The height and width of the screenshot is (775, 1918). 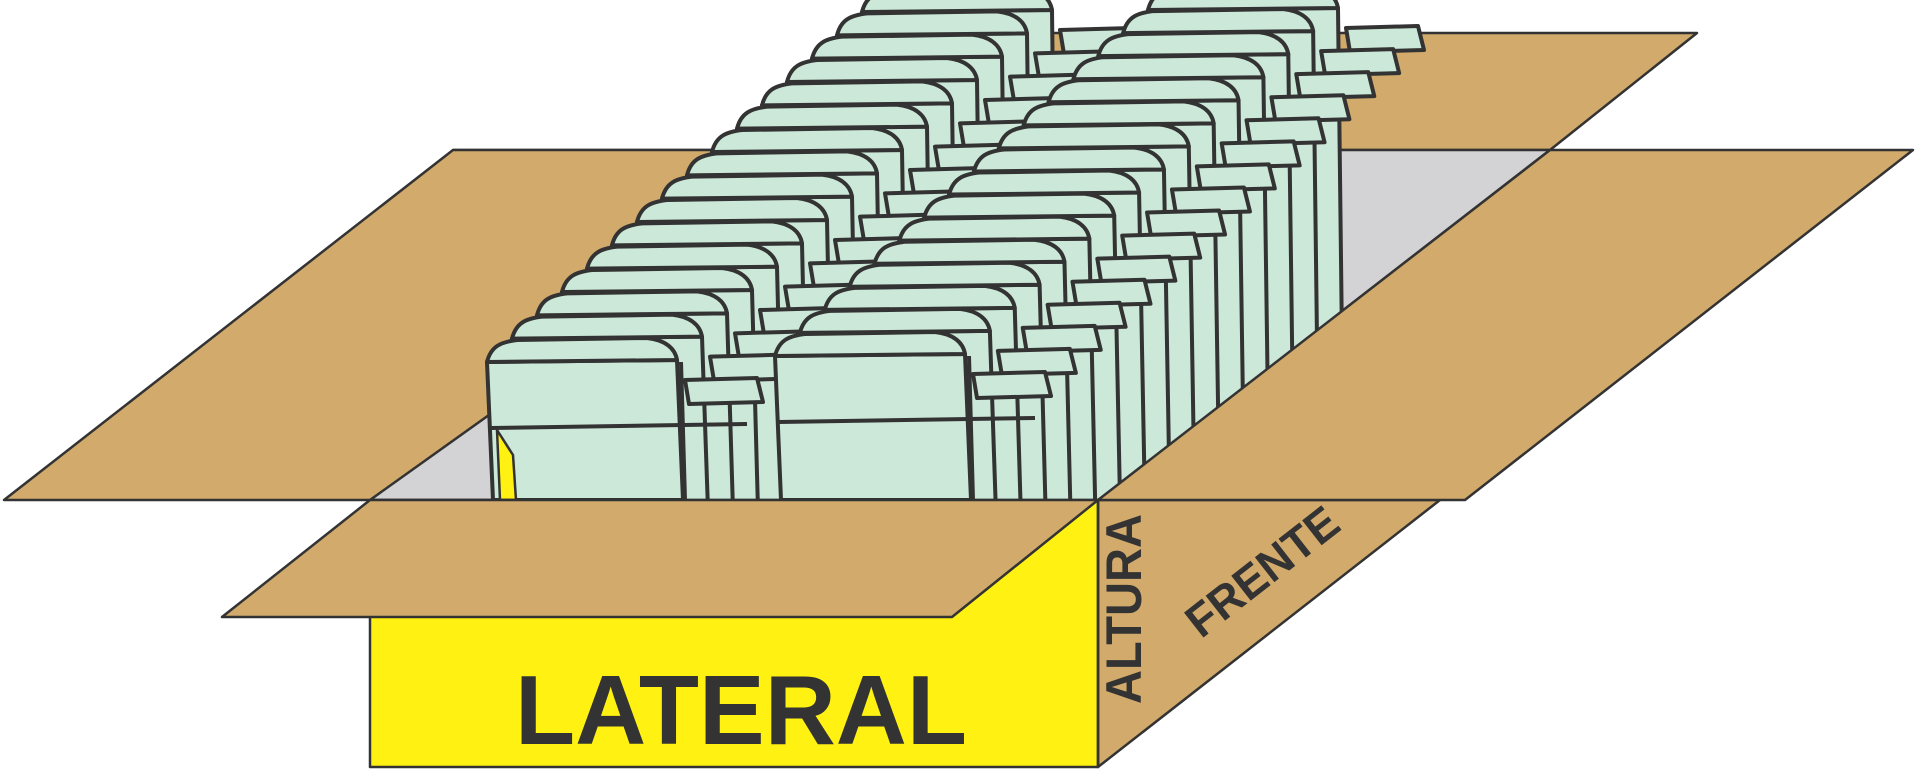 What do you see at coordinates (741, 710) in the screenshot?
I see `side-label: LATERAL` at bounding box center [741, 710].